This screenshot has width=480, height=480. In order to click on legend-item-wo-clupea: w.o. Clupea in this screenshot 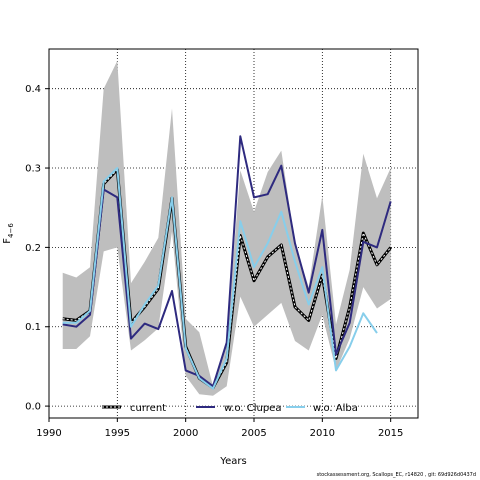, I will do `click(238, 408)`.